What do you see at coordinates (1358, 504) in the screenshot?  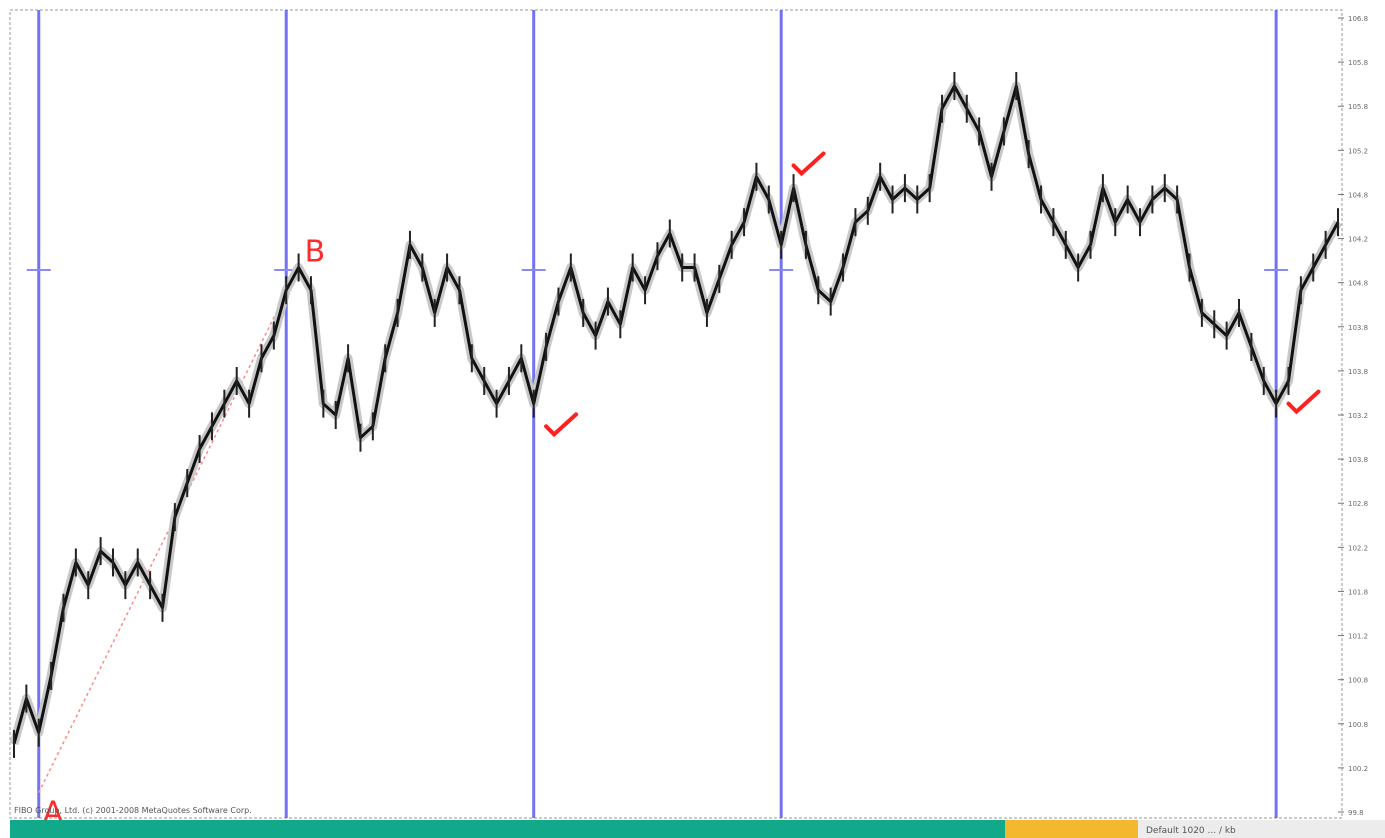 I see `y-tick-label: 102.8` at bounding box center [1358, 504].